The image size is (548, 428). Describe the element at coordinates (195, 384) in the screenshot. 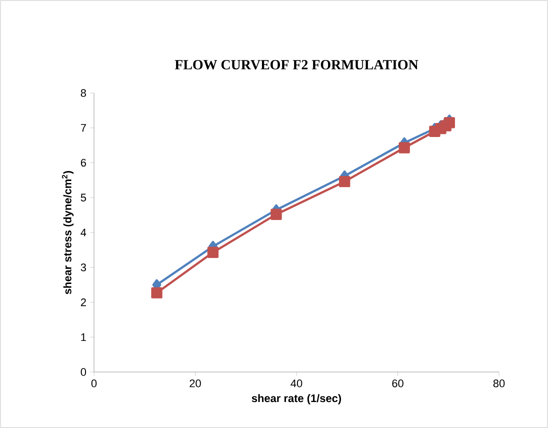

I see `x-tick-label: 20` at that location.